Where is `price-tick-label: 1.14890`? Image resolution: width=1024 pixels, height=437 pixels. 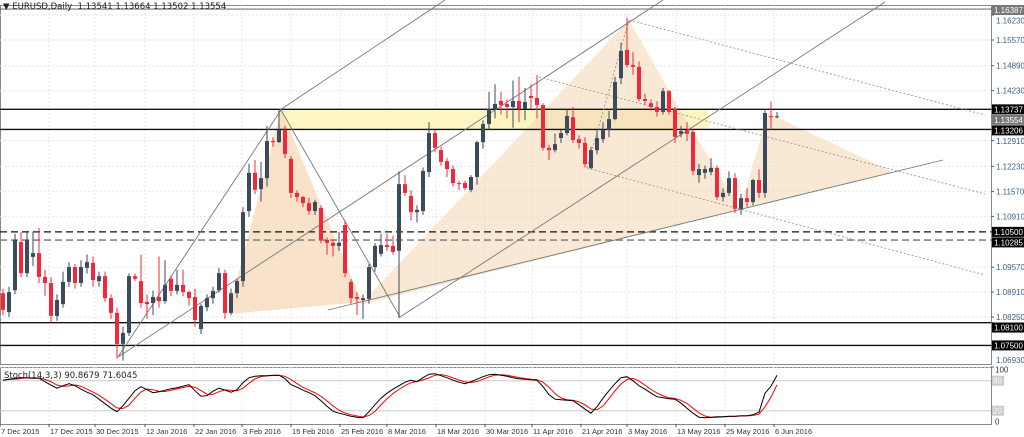
price-tick-label: 1.14890 is located at coordinates (1010, 66).